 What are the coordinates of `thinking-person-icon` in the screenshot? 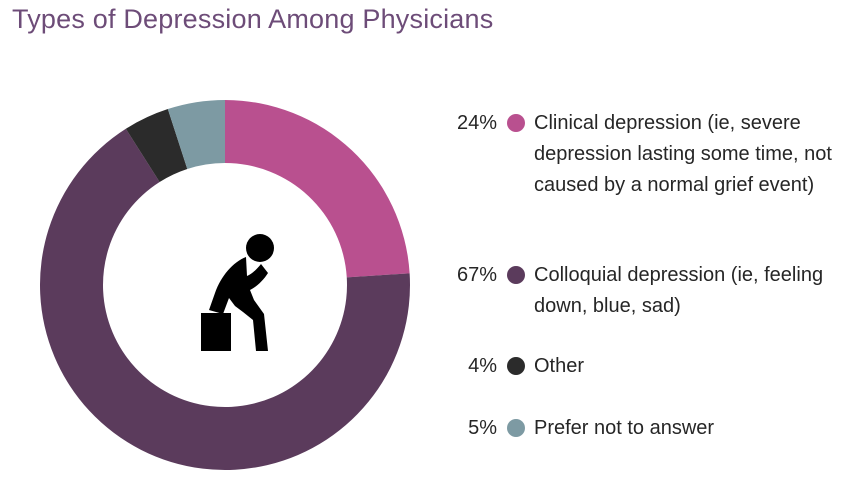 It's located at (237, 292).